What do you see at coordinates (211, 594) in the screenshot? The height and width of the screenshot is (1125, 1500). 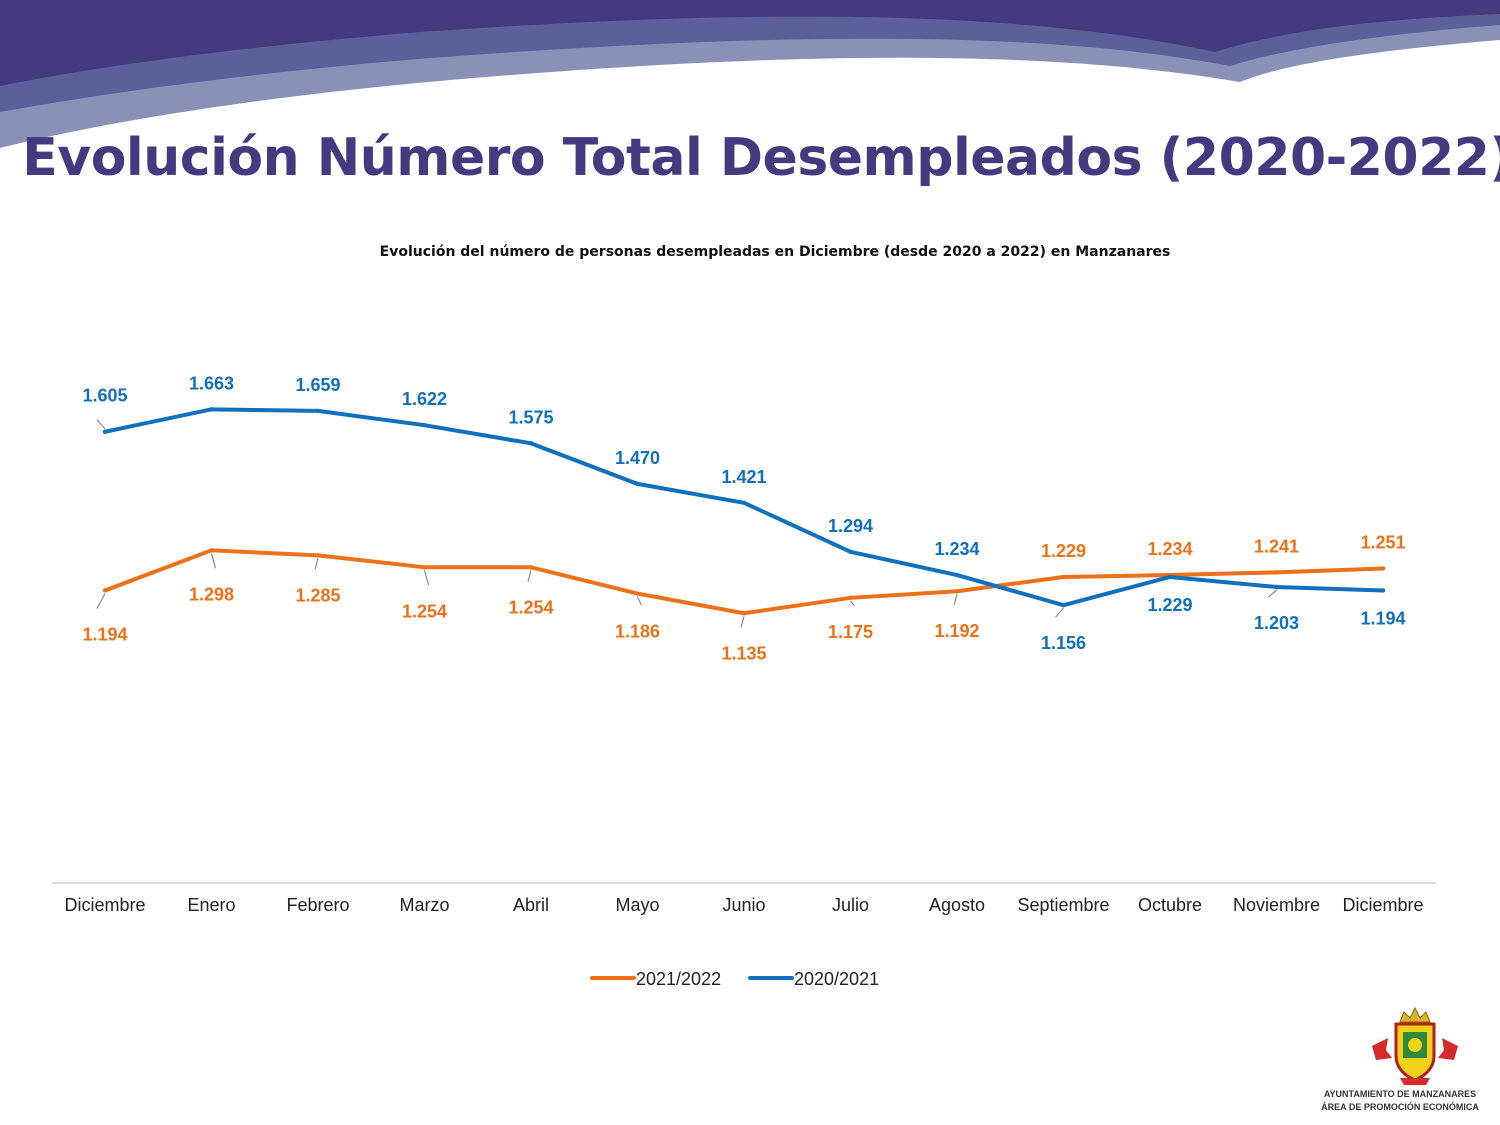 I see `data-label: 1.298` at bounding box center [211, 594].